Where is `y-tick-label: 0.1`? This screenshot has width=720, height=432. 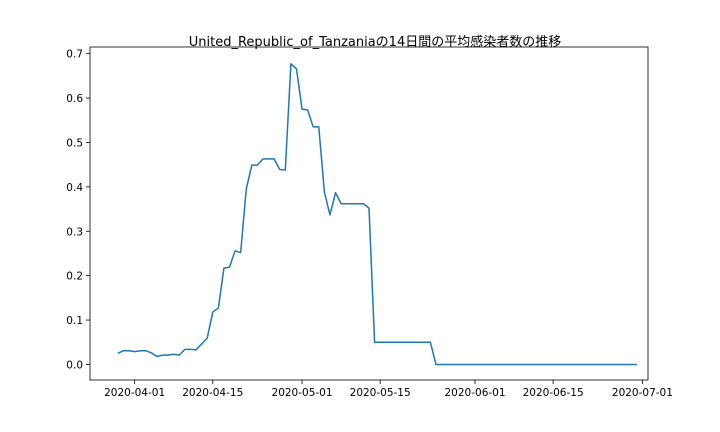 y-tick-label: 0.1 is located at coordinates (74, 321).